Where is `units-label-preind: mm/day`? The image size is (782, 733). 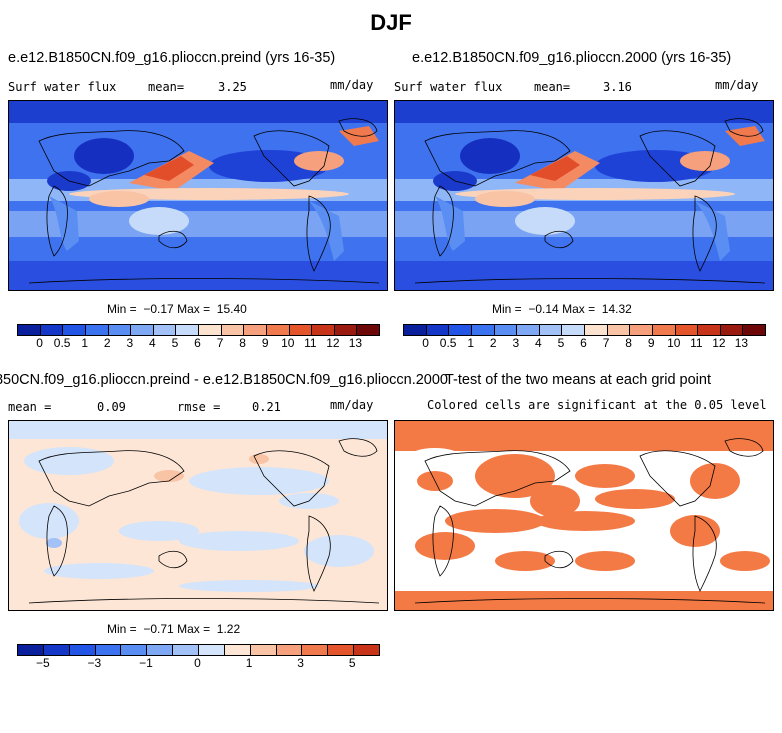
units-label-preind: mm/day is located at coordinates (352, 85).